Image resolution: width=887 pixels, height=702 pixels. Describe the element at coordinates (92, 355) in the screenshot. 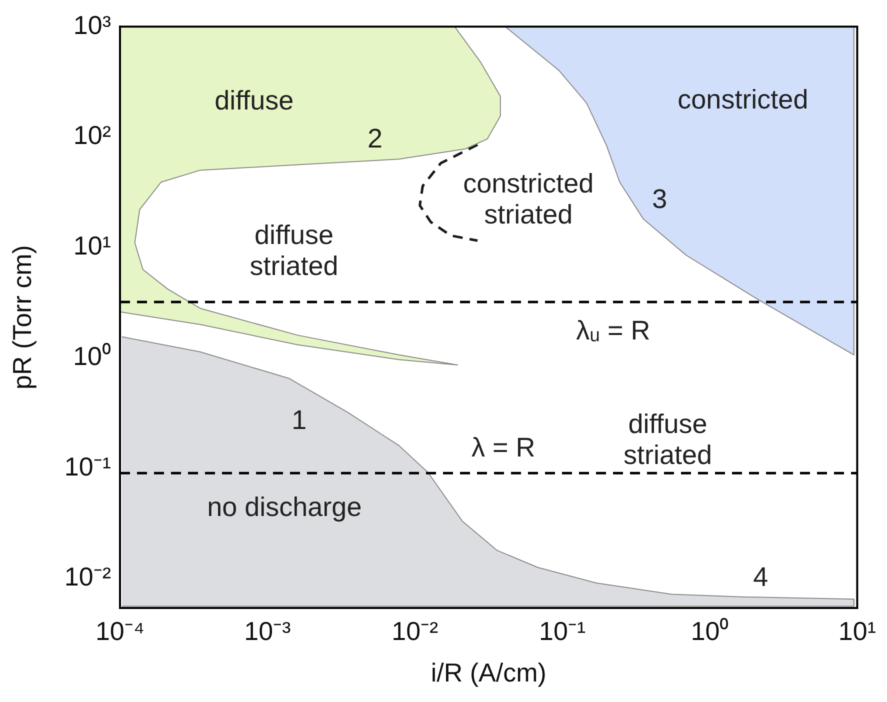

I see `y-tick-label: 10⁰` at that location.